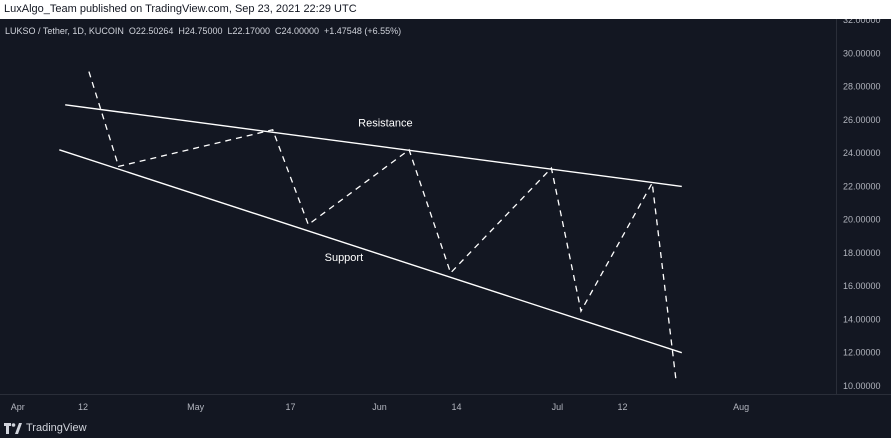 Image resolution: width=891 pixels, height=438 pixels. I want to click on support-label: Support, so click(344, 258).